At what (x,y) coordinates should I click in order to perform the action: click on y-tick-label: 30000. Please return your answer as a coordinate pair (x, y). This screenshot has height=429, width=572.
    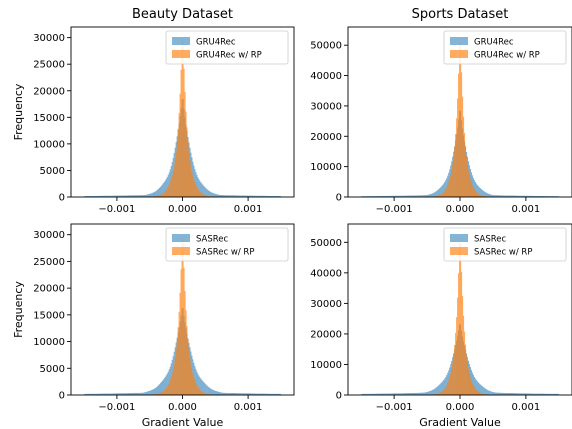
    Looking at the image, I should click on (326, 304).